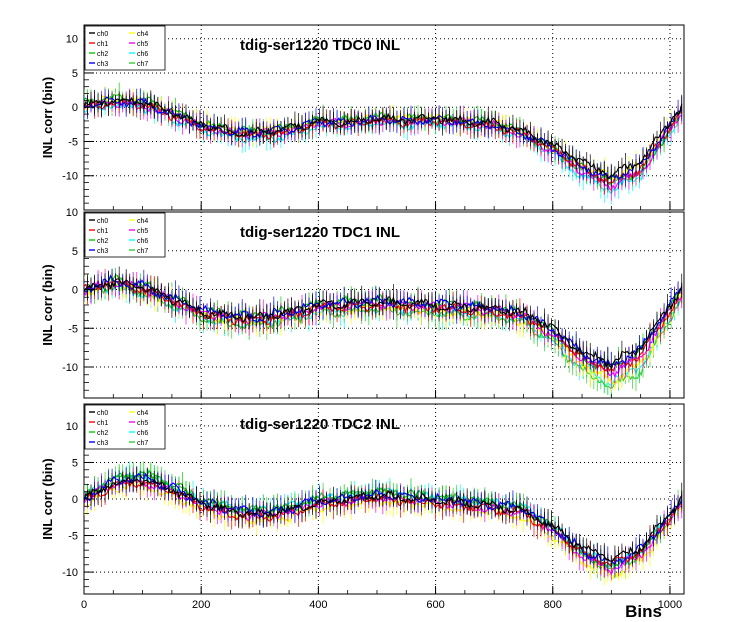 The width and height of the screenshot is (746, 622). I want to click on tdc0-ylabel: INL corr (bin), so click(47, 117).